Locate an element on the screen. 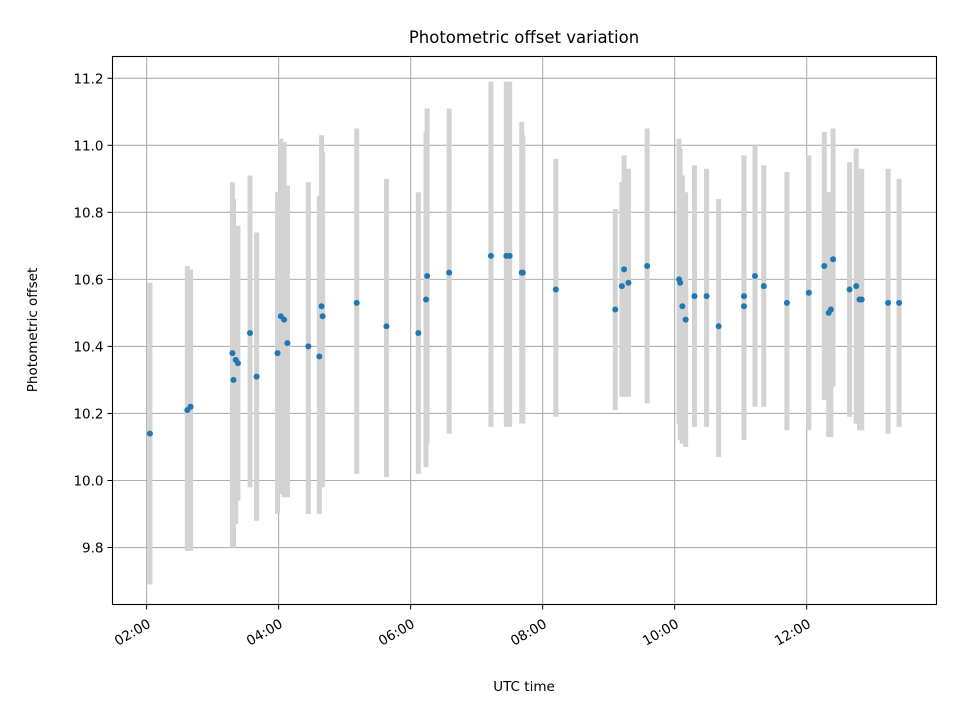 Image resolution: width=960 pixels, height=720 pixels. y-axis-ticks: 9.8 10.0 10.2 10.4 10.6 10.8 11.0 11.2 is located at coordinates (93, 314).